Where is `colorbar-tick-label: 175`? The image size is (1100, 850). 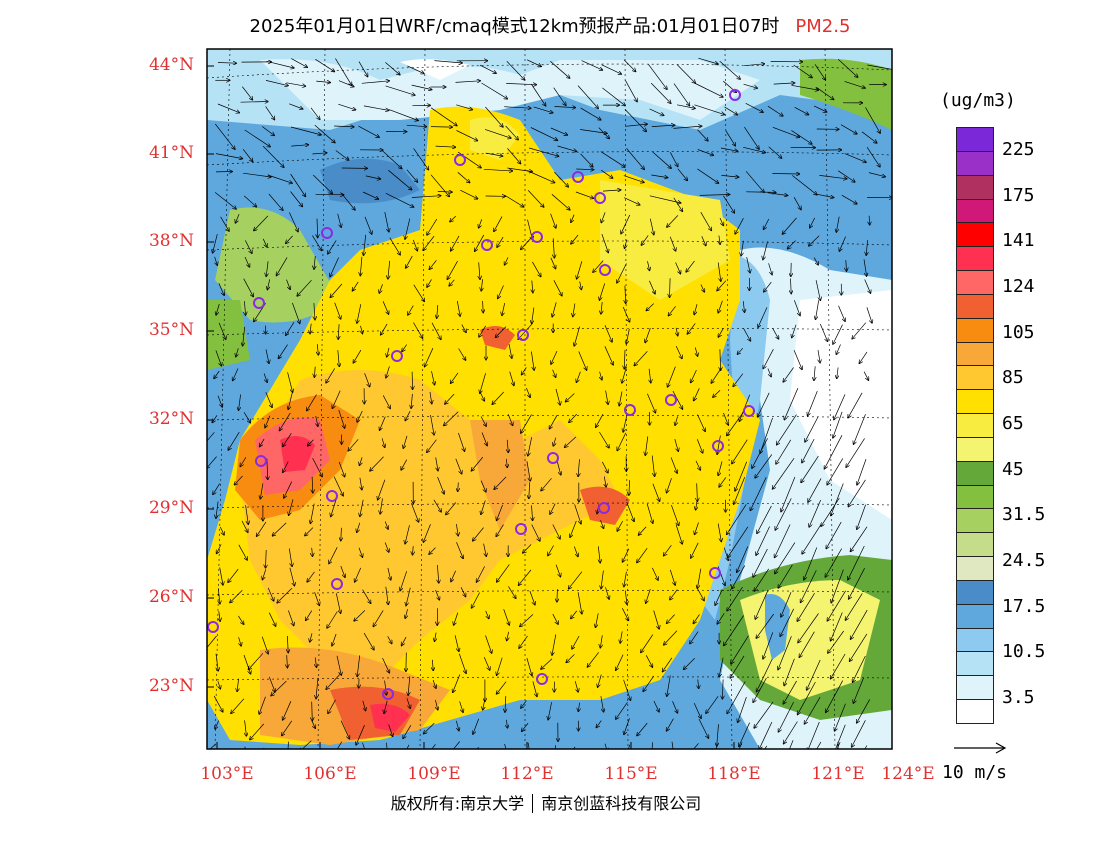 colorbar-tick-label: 175 is located at coordinates (1018, 195).